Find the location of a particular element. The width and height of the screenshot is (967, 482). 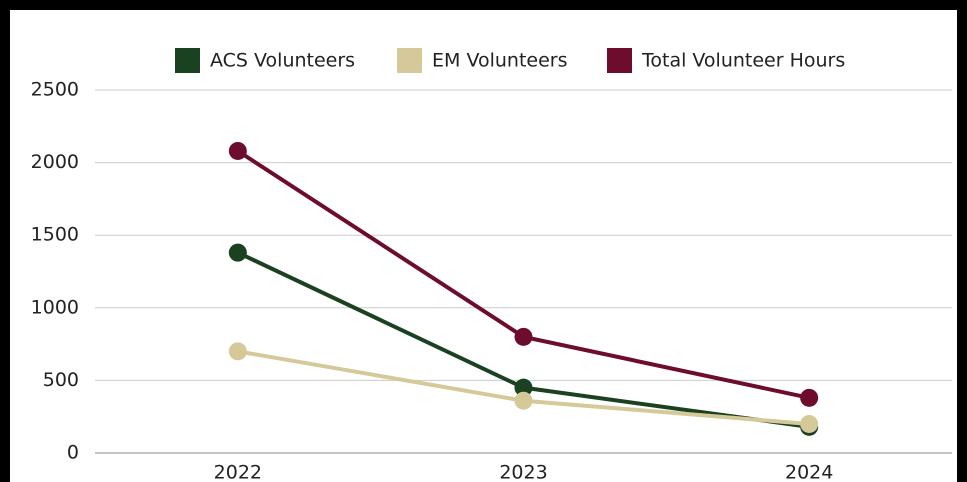

y-tick-label: 1500 is located at coordinates (55, 235).